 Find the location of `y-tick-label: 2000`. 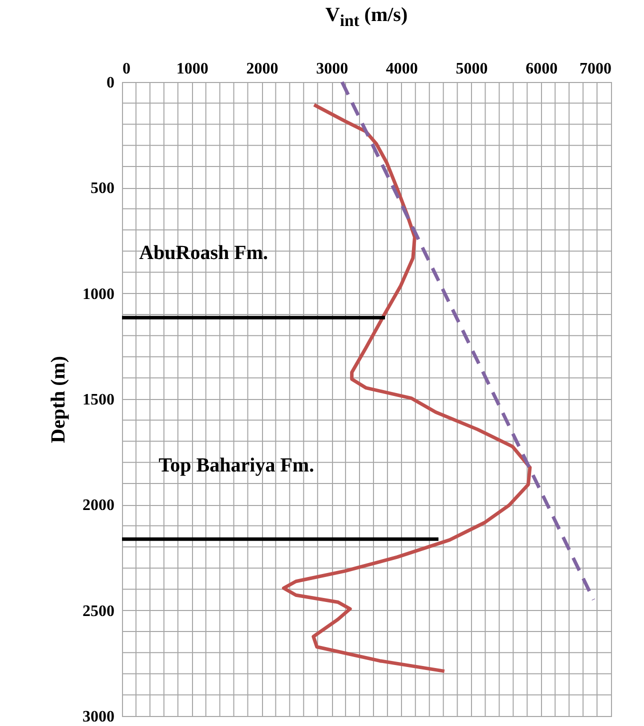

y-tick-label: 2000 is located at coordinates (98, 505).